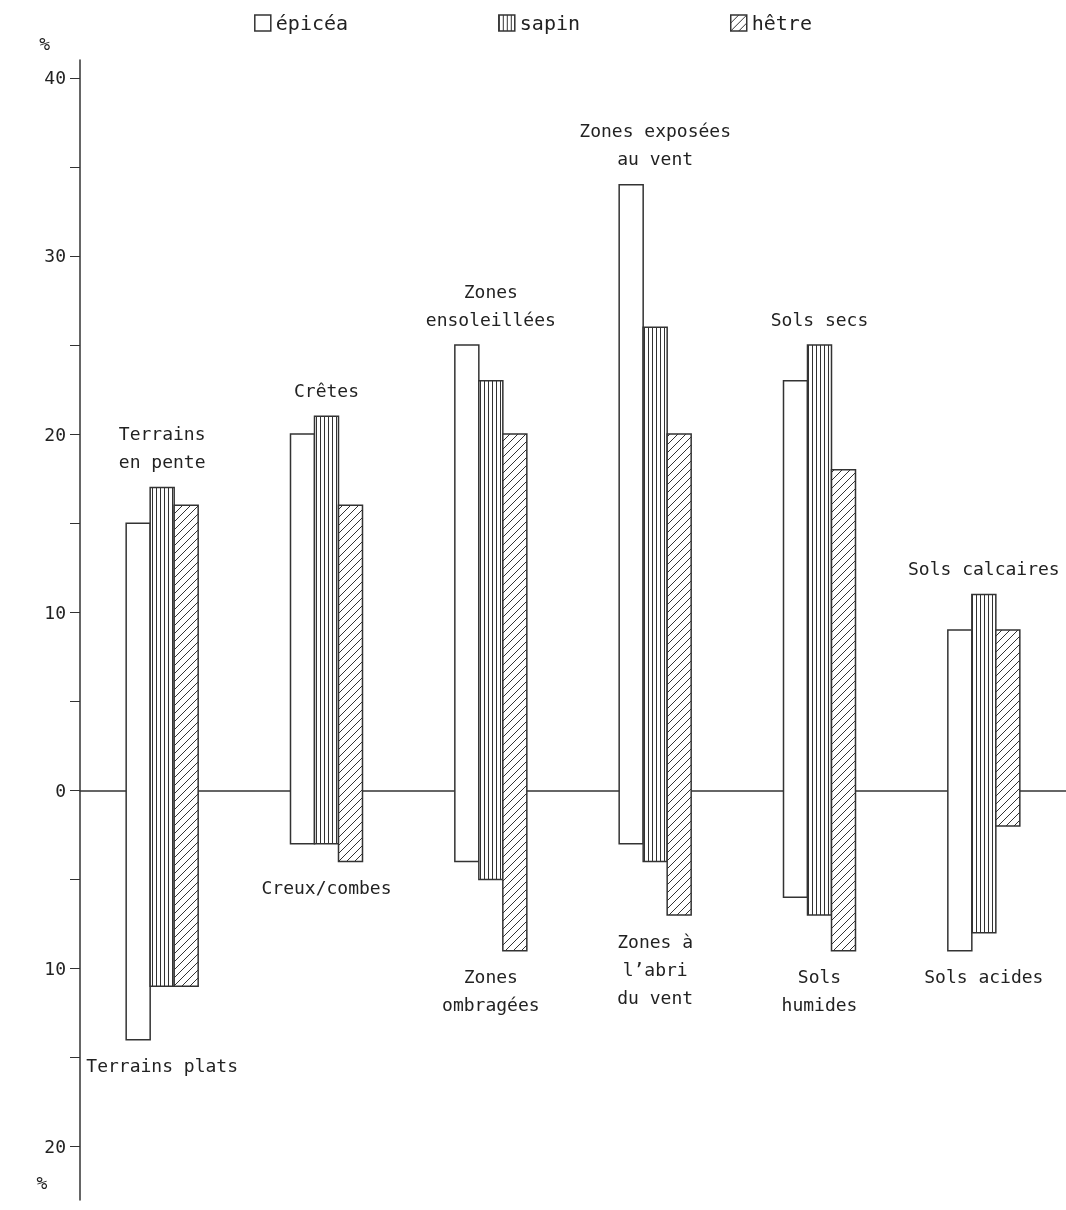 This screenshot has width=1066, height=1210. What do you see at coordinates (984, 977) in the screenshot?
I see `annotation: Sols acides` at bounding box center [984, 977].